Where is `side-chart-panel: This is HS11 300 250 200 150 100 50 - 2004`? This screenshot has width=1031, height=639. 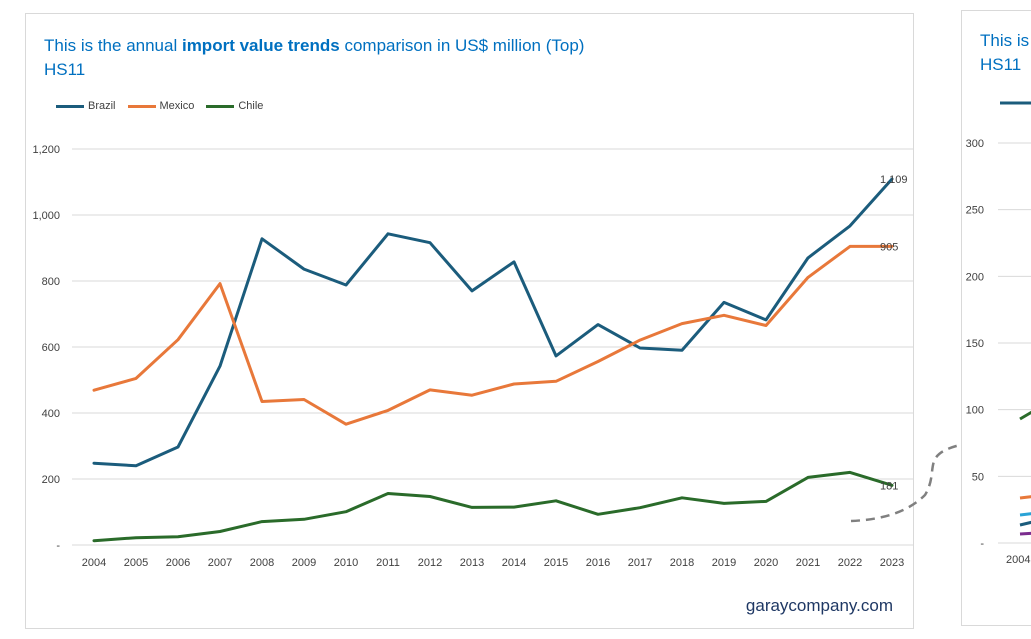
side-chart-panel: This is HS11 300 250 200 150 100 50 - 2004 is located at coordinates (996, 318).